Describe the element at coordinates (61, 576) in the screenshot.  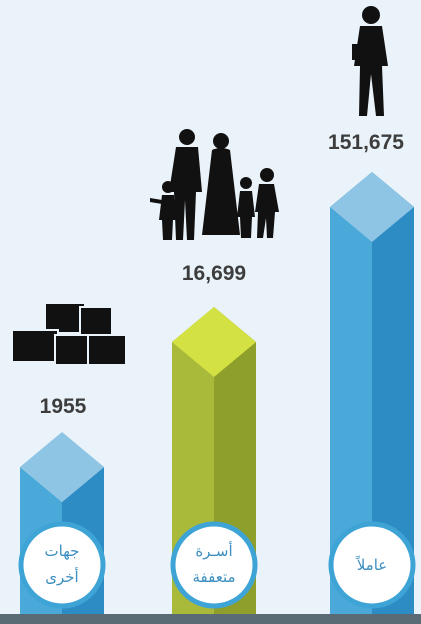
I see `label-text: أخرى` at that location.